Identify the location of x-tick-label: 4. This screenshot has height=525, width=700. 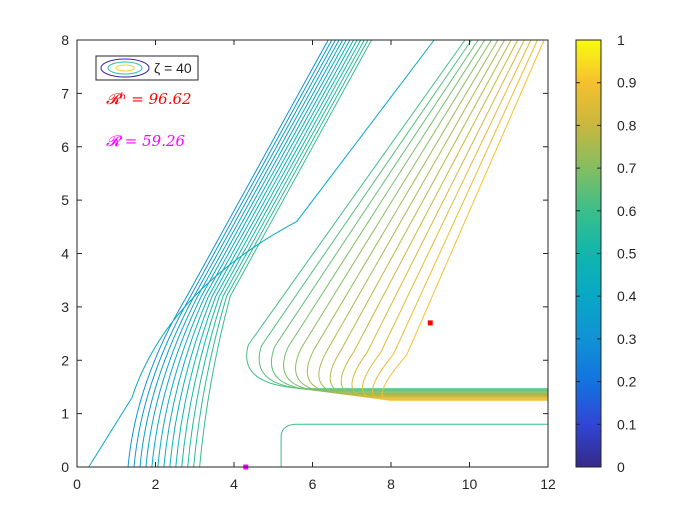
(234, 484).